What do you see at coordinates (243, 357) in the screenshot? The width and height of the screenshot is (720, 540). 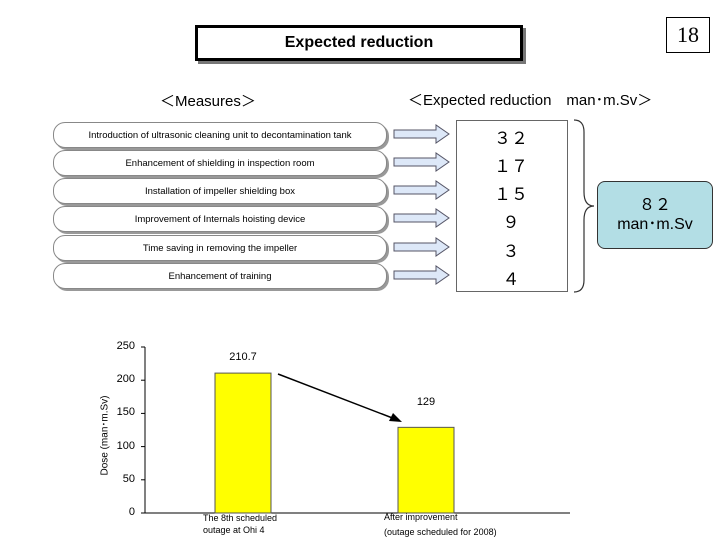 I see `bar-value-label: 210.7` at bounding box center [243, 357].